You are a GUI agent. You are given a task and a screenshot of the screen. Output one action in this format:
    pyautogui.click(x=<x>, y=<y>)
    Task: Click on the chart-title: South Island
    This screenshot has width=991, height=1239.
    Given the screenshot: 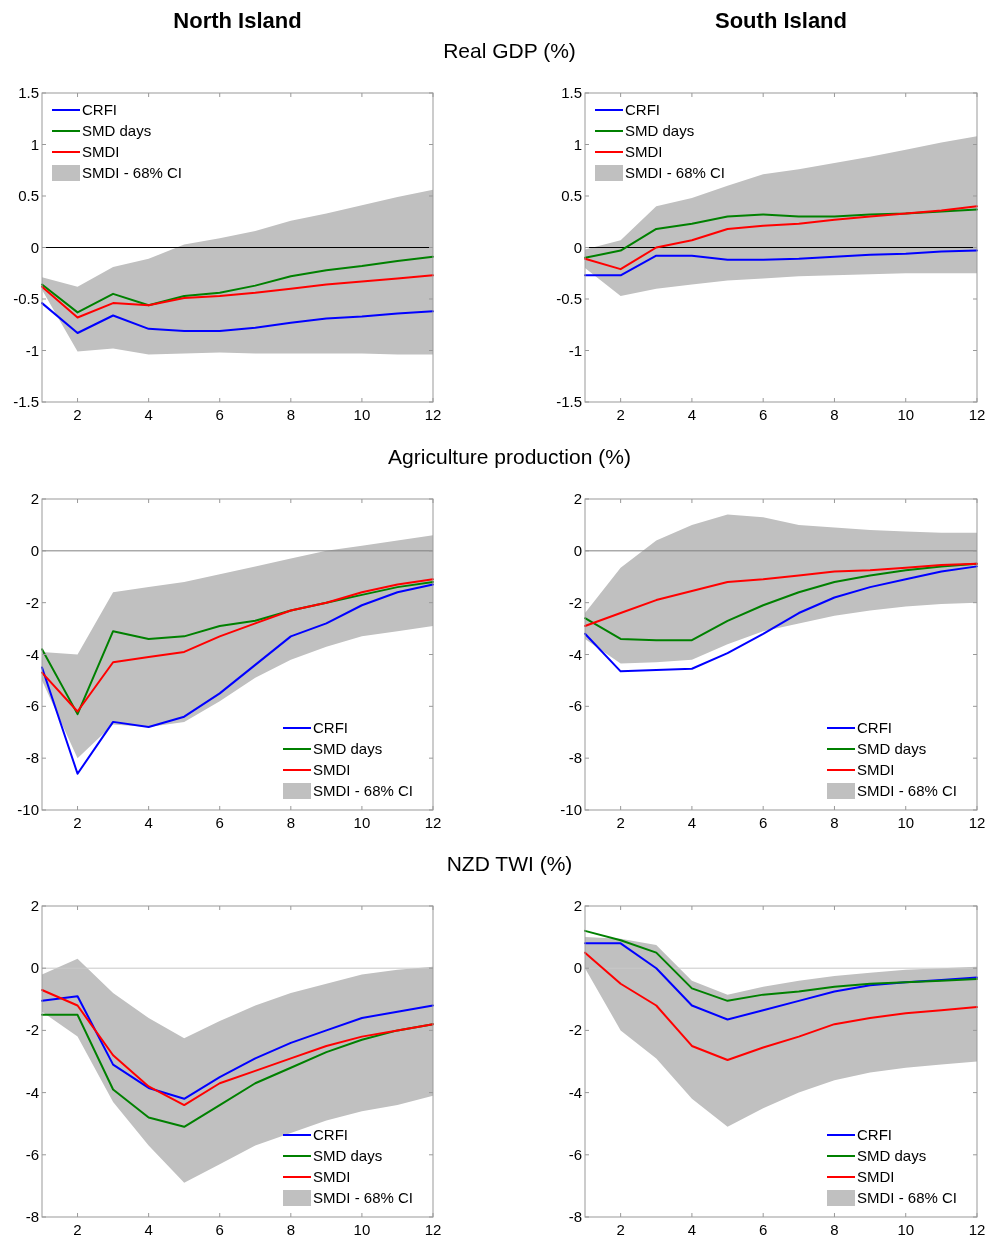 What is the action you would take?
    pyautogui.click(x=781, y=20)
    